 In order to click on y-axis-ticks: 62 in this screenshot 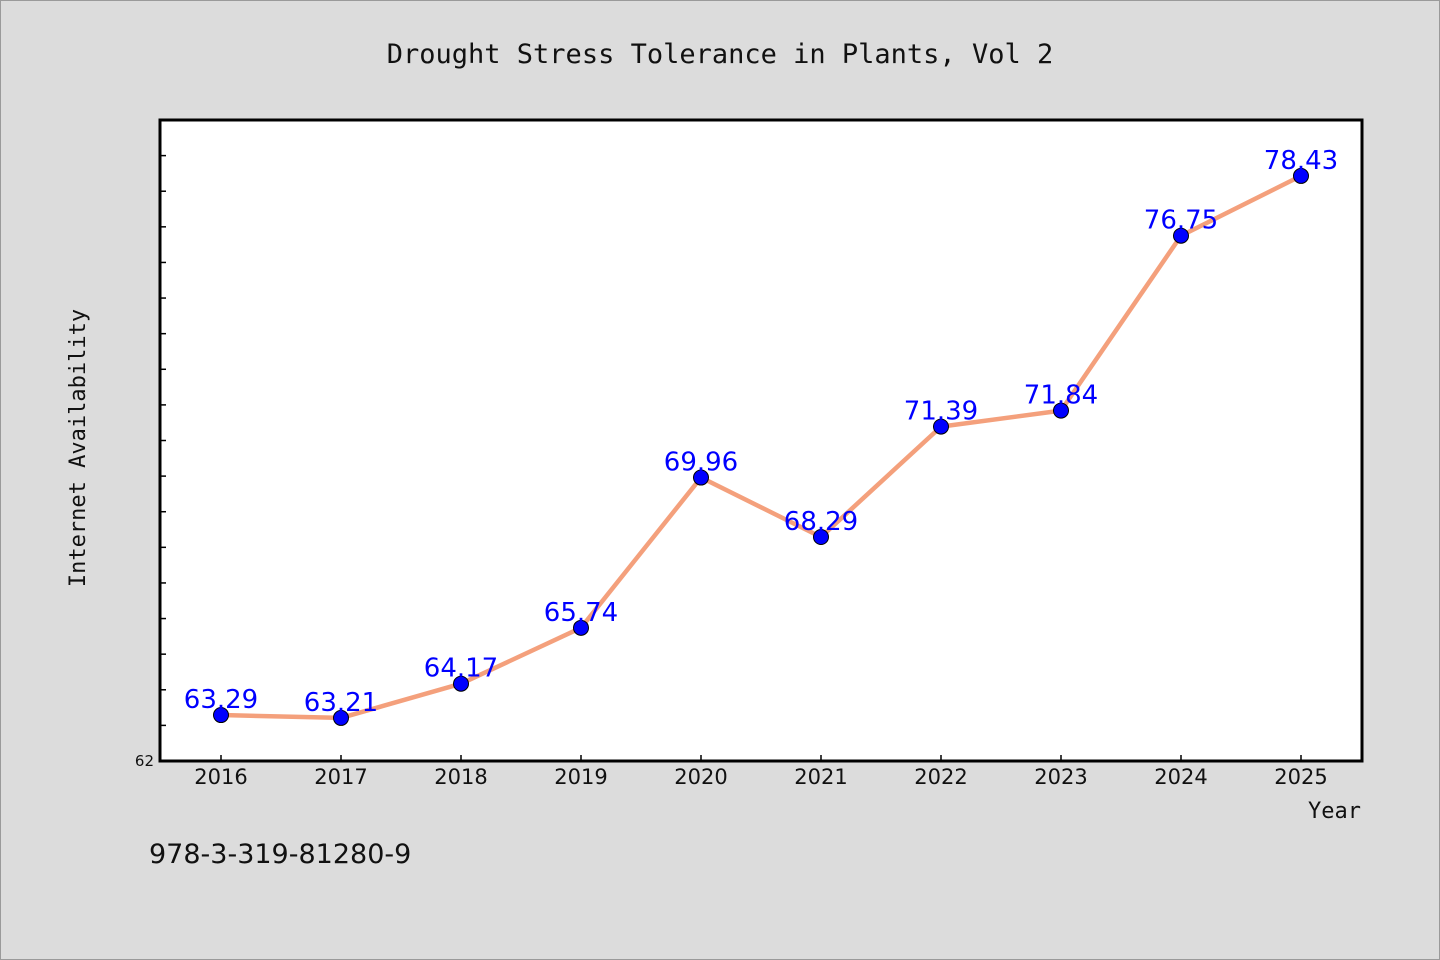, I will do `click(150, 462)`.